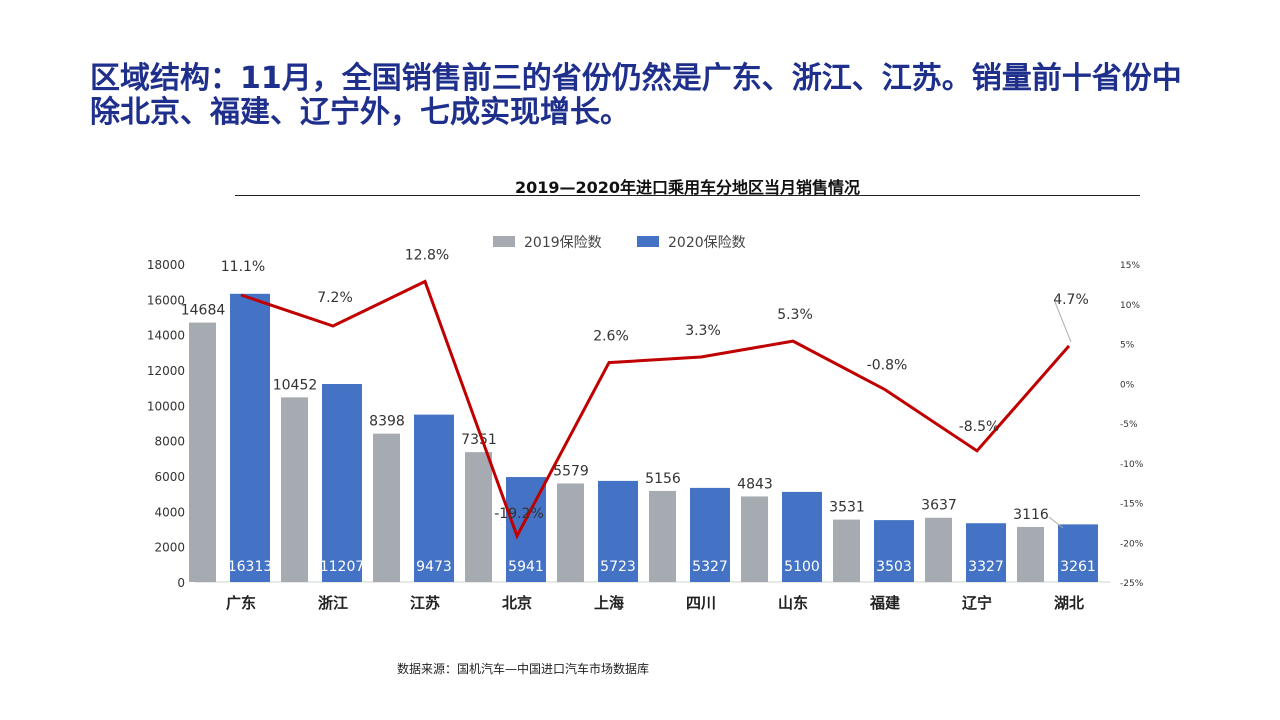 The height and width of the screenshot is (720, 1280). What do you see at coordinates (333, 603) in the screenshot?
I see `x-category-label: 浙江` at bounding box center [333, 603].